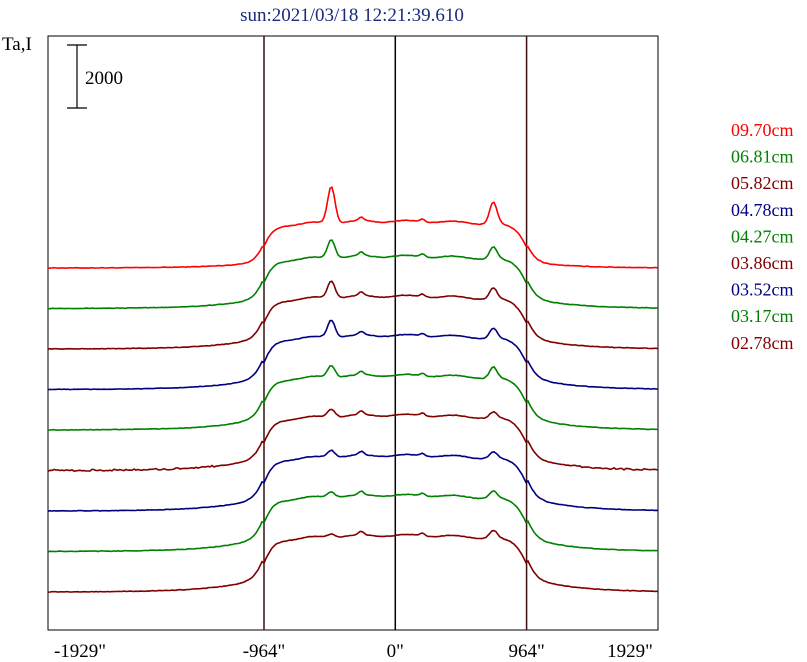 The image size is (807, 662). What do you see at coordinates (762, 316) in the screenshot?
I see `legend-item: 03.17cm` at bounding box center [762, 316].